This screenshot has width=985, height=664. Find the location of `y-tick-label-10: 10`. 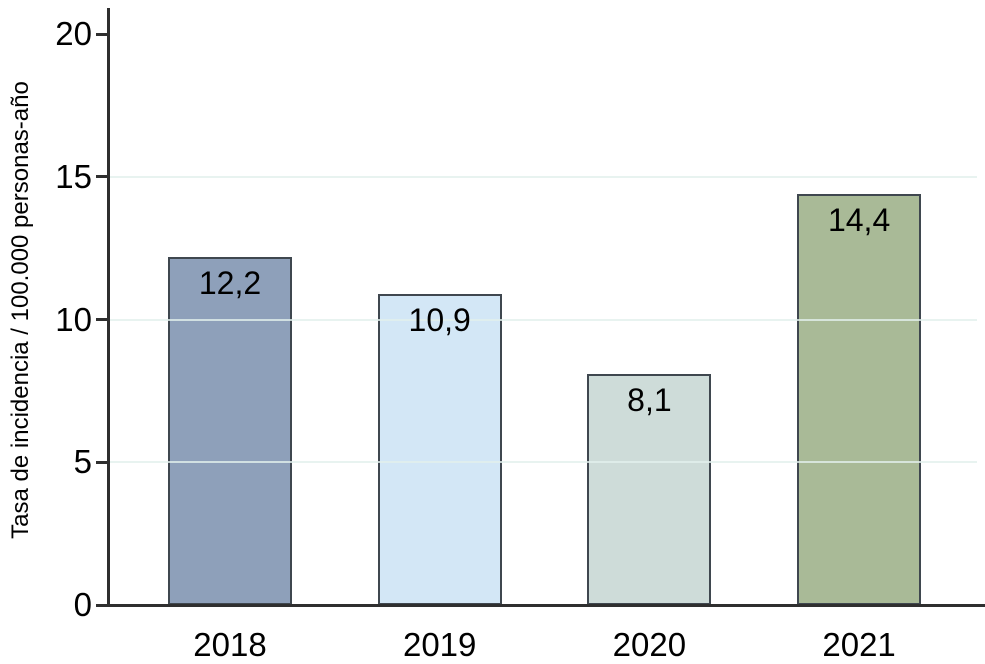

y-tick-label-10: 10 is located at coordinates (73, 319).